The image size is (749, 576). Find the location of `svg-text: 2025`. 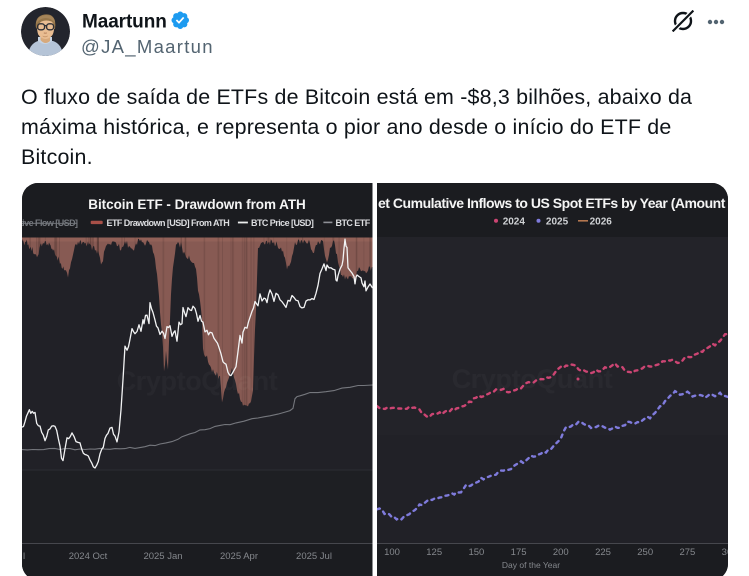

svg-text: 2025 is located at coordinates (557, 221).